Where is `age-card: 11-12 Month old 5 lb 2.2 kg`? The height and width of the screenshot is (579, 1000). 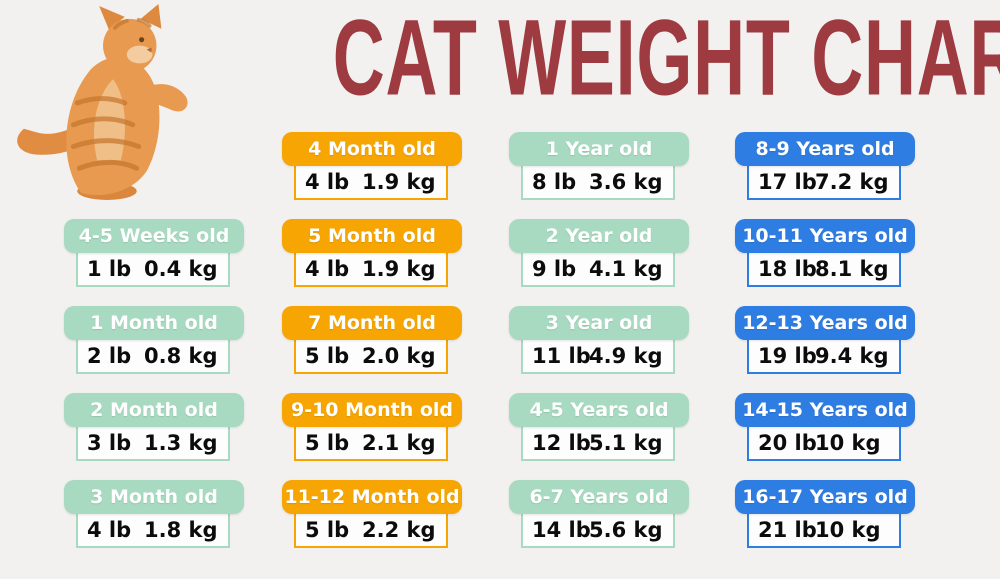
age-card: 11-12 Month old 5 lb 2.2 kg is located at coordinates (372, 514).